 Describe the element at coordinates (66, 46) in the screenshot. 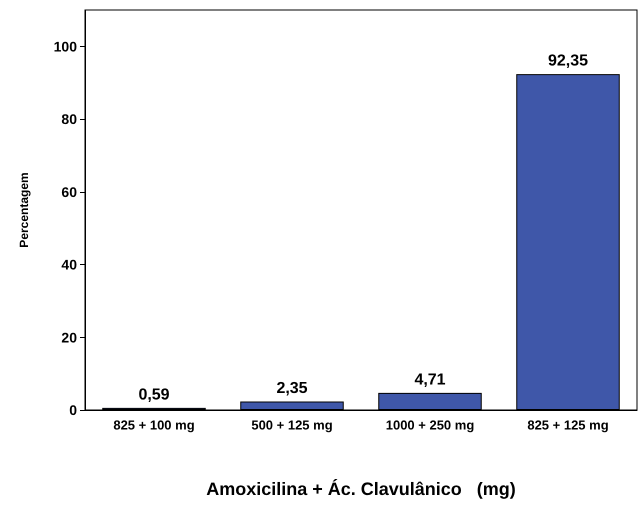

I see `y-tick-label: 100` at that location.